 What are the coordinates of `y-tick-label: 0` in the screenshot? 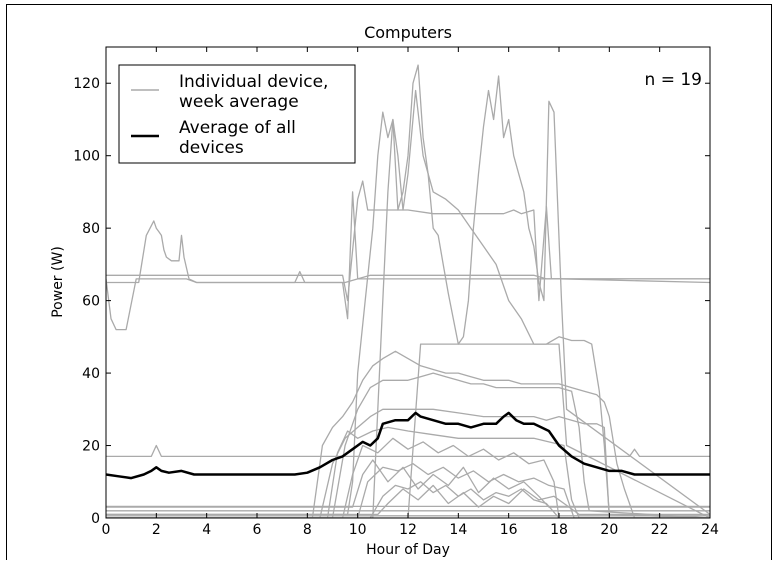 It's located at (95, 519).